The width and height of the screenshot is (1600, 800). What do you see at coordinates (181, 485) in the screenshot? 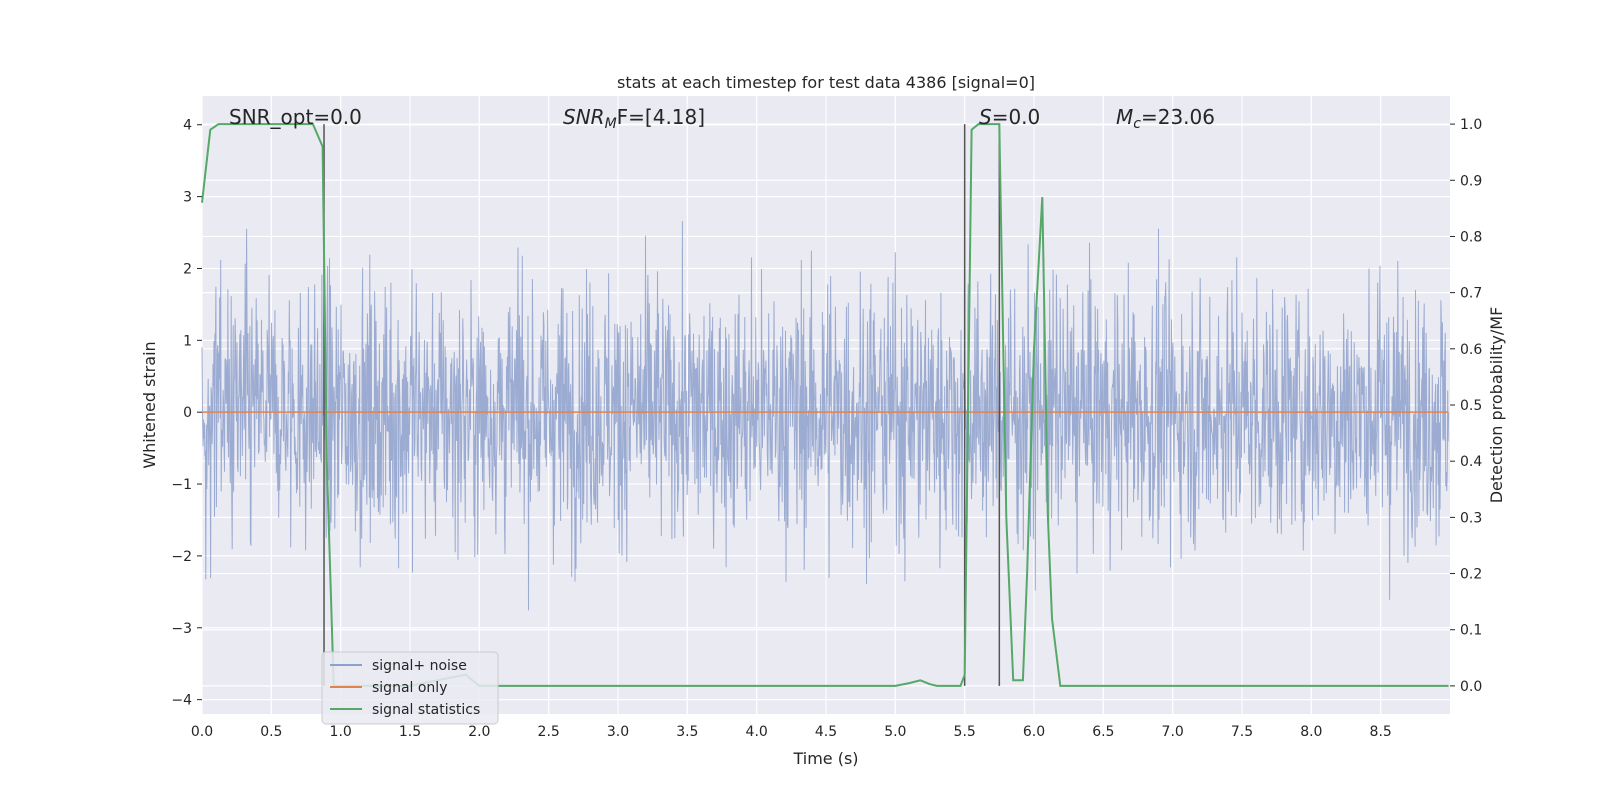
I see `y-tick-label-left: −1` at bounding box center [181, 485].